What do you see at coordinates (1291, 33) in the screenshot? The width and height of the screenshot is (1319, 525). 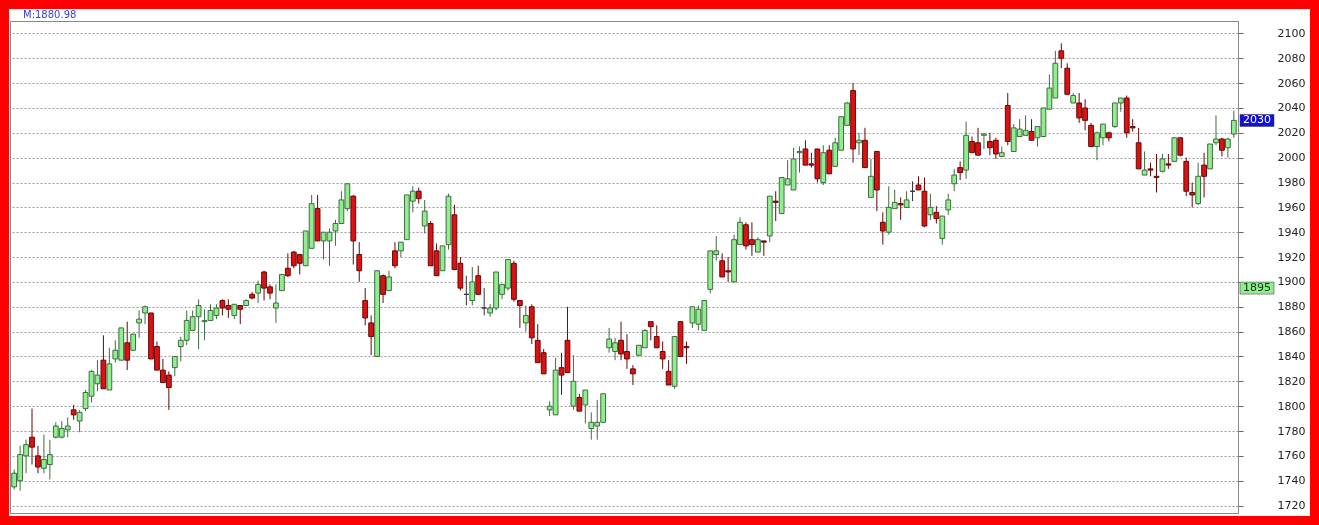 I see `y-tick-label: 2100` at bounding box center [1291, 33].